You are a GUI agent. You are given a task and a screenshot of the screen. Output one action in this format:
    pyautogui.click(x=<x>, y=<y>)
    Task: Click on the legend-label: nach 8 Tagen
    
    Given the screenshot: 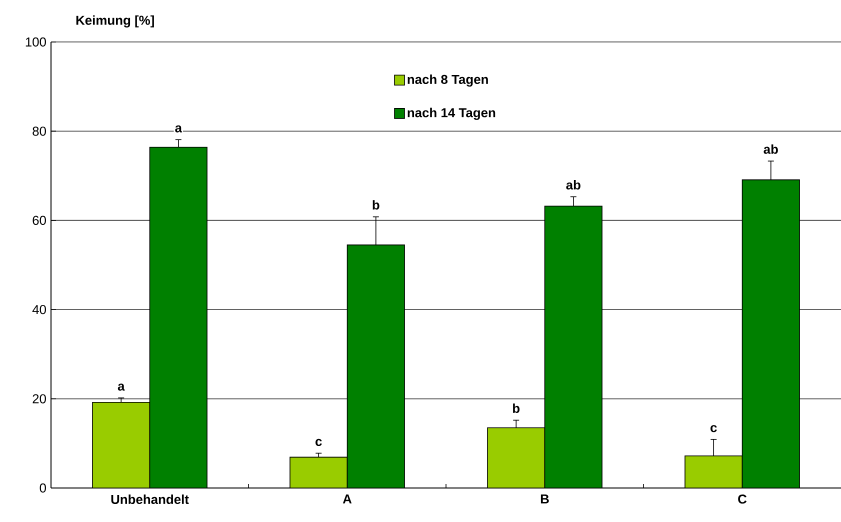 What is the action you would take?
    pyautogui.click(x=448, y=80)
    